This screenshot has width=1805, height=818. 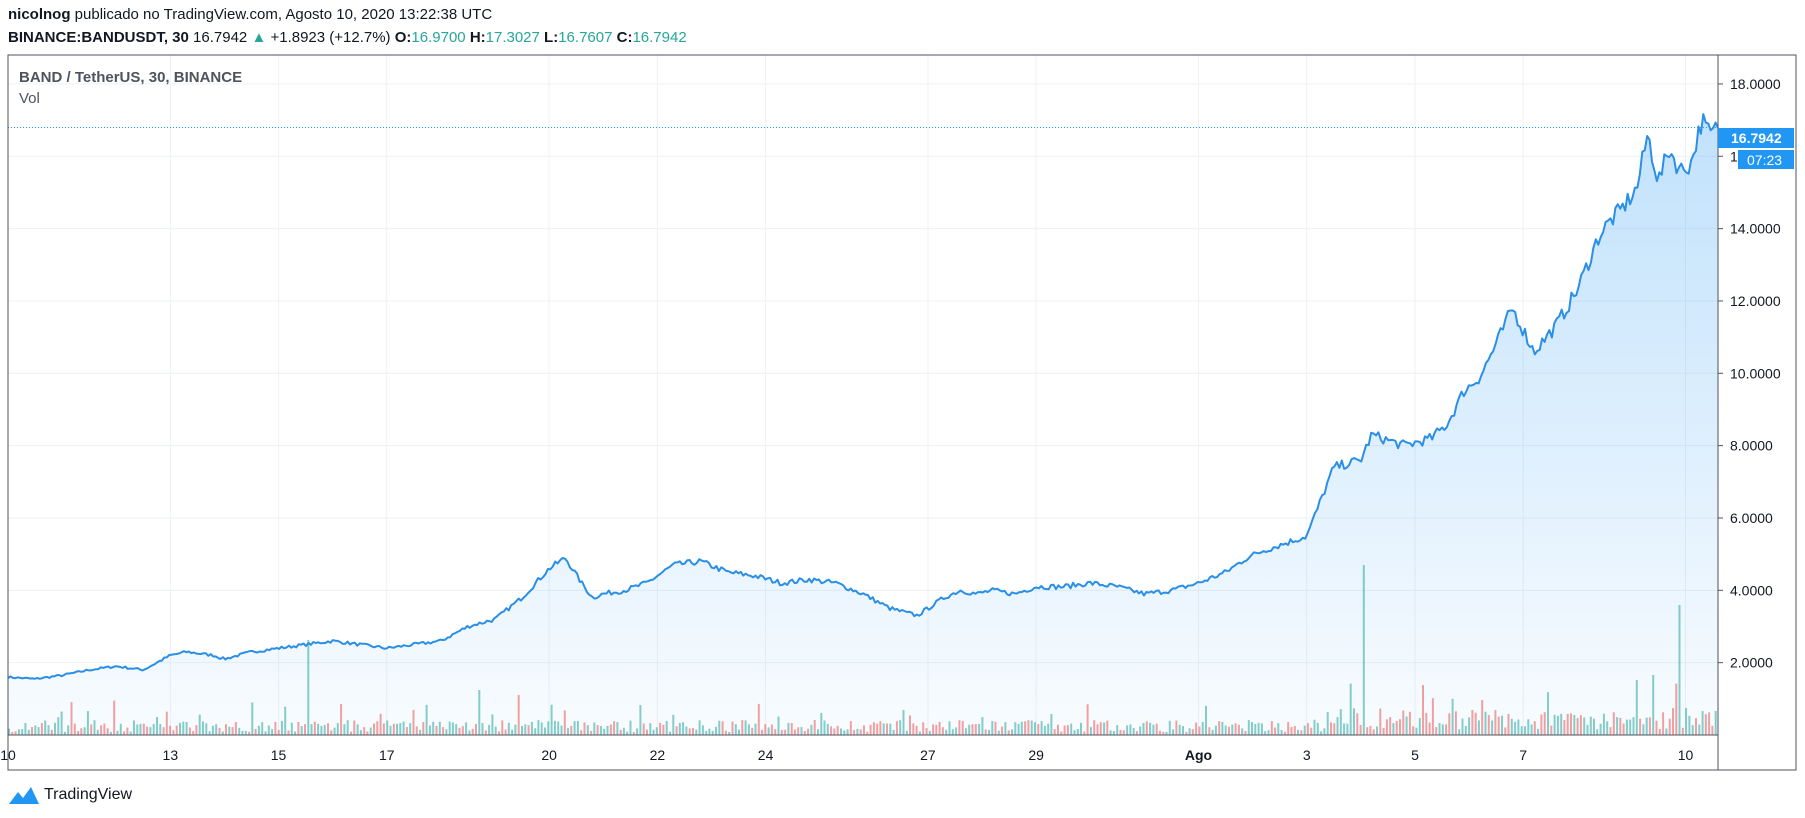 I want to click on x-tick-label: 5, so click(x=1415, y=755).